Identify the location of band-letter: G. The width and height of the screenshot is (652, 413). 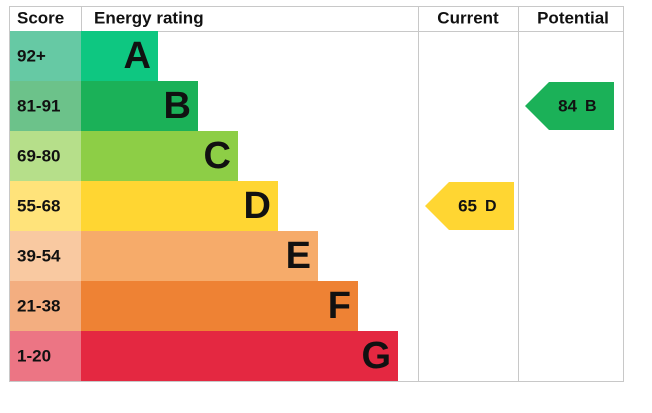
(376, 356).